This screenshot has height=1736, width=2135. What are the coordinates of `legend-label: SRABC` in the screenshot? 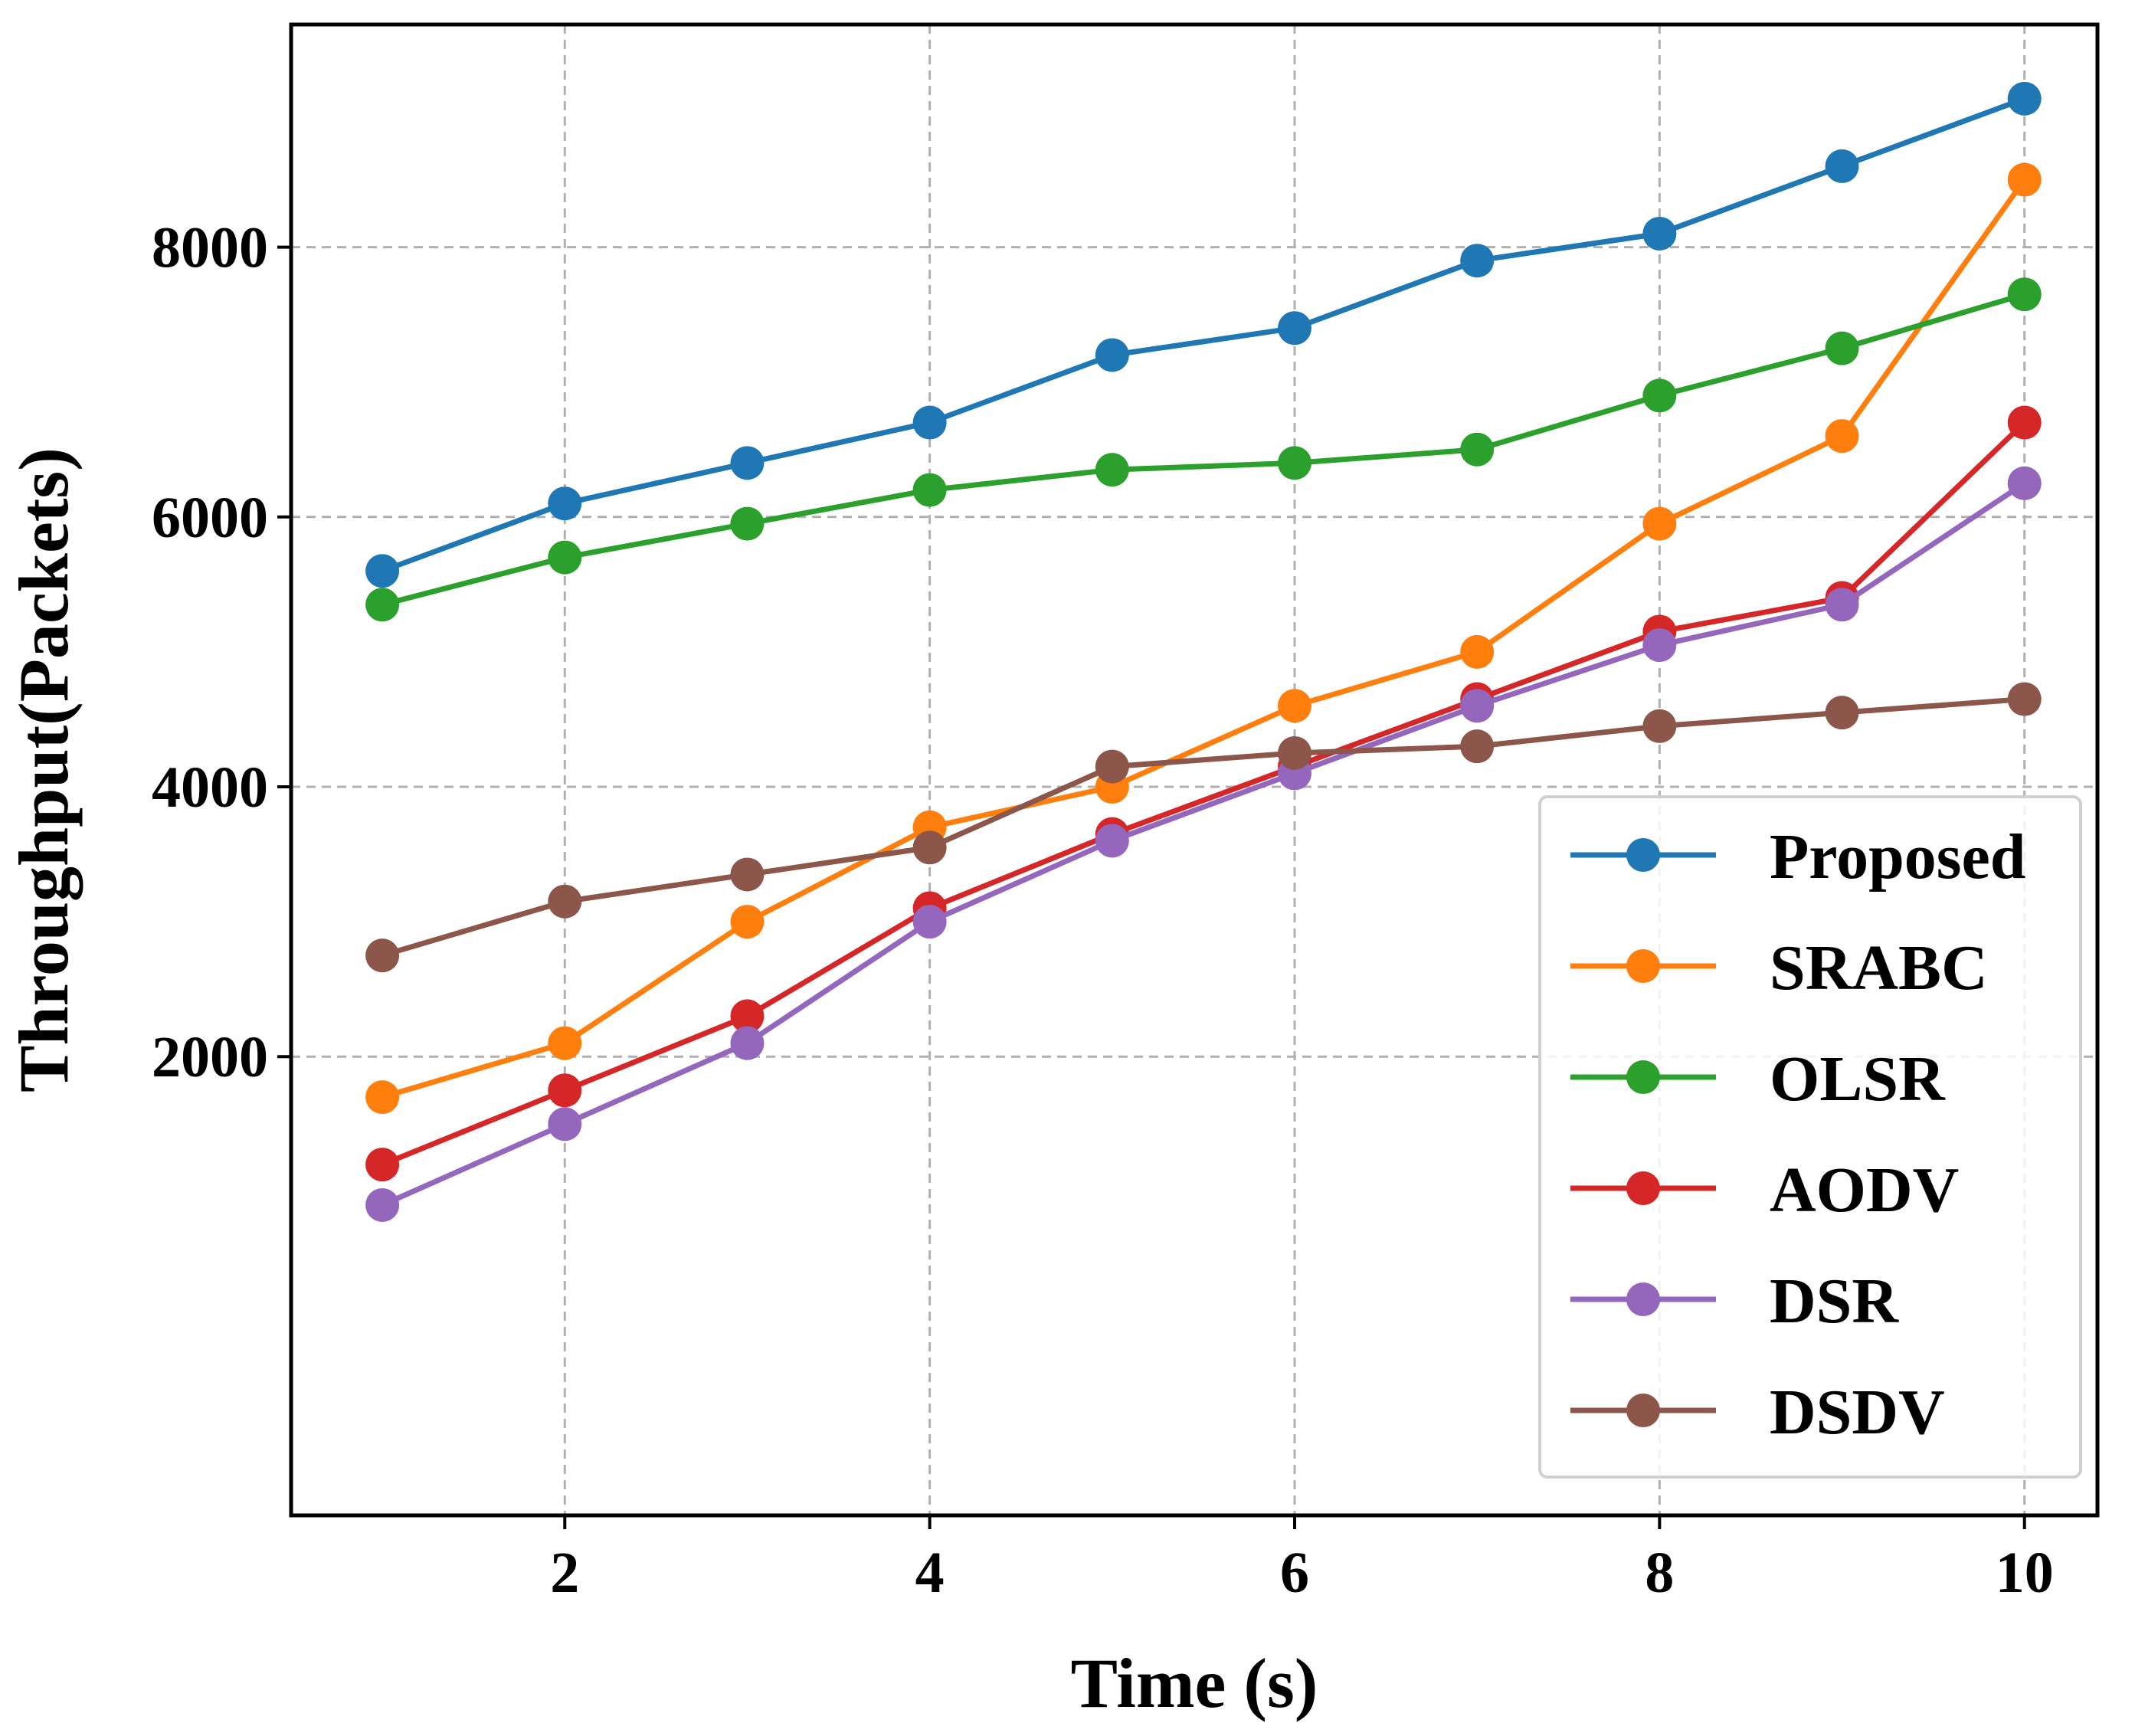 It's located at (1879, 968).